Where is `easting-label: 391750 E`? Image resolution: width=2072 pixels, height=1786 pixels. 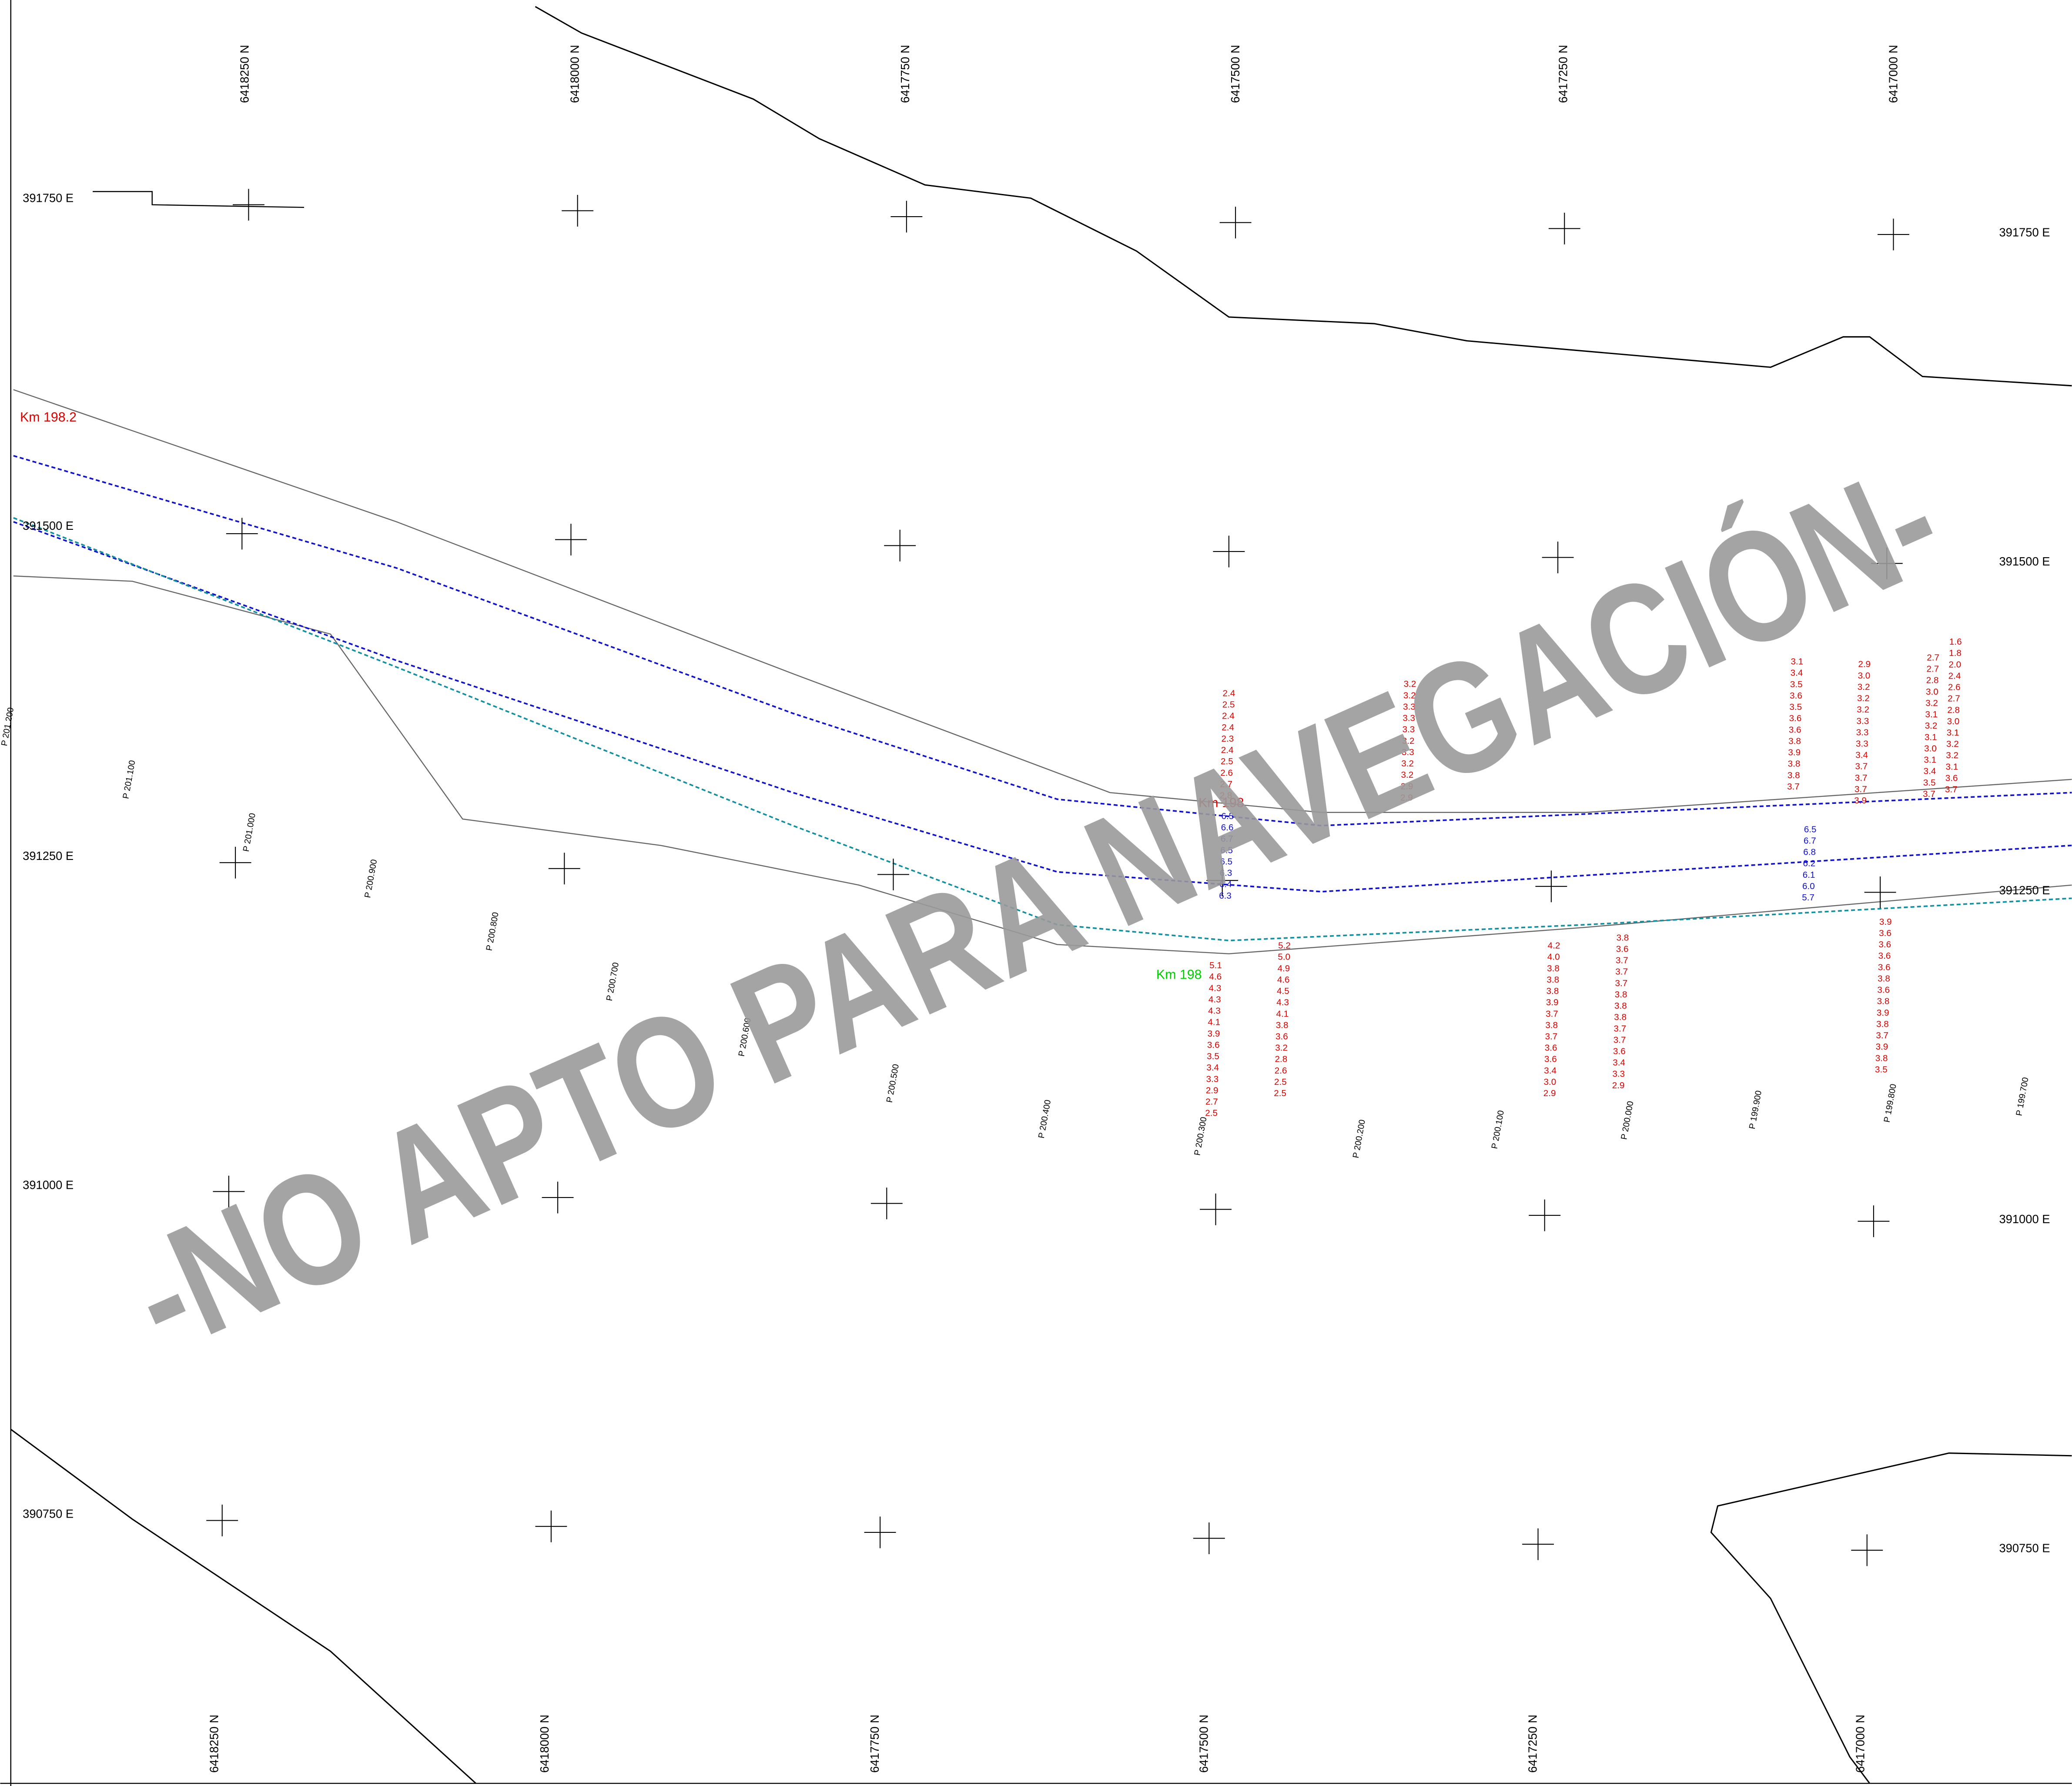 easting-label: 391750 E is located at coordinates (48, 198).